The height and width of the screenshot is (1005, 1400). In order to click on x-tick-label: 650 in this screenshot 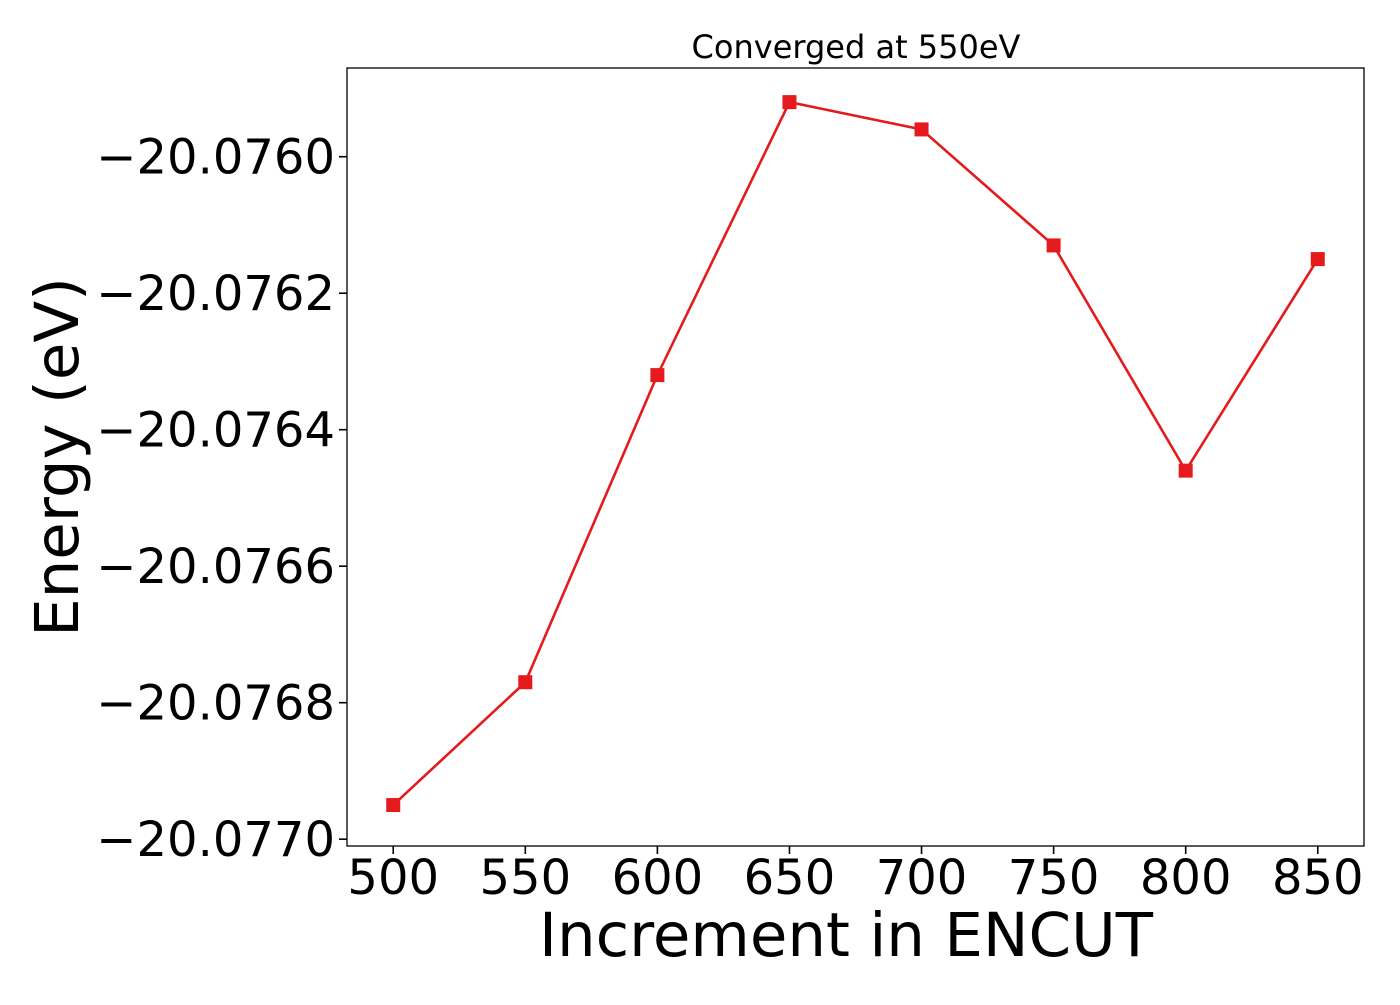, I will do `click(790, 878)`.